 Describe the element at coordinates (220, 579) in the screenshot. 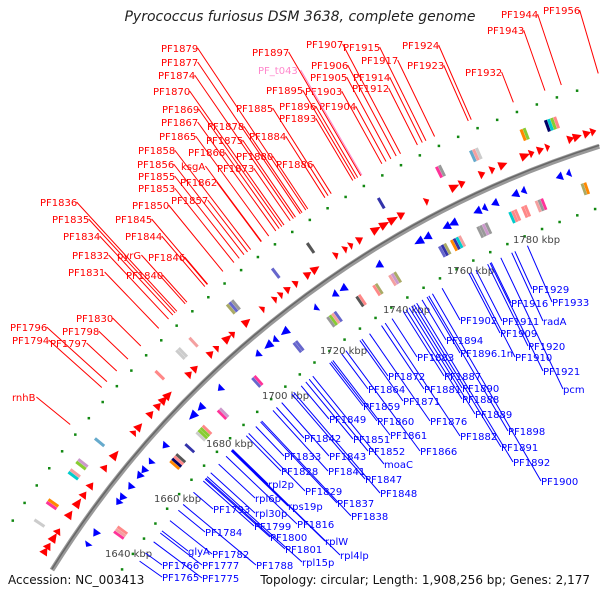

I see `reverse-gene-label: PF1775` at that location.